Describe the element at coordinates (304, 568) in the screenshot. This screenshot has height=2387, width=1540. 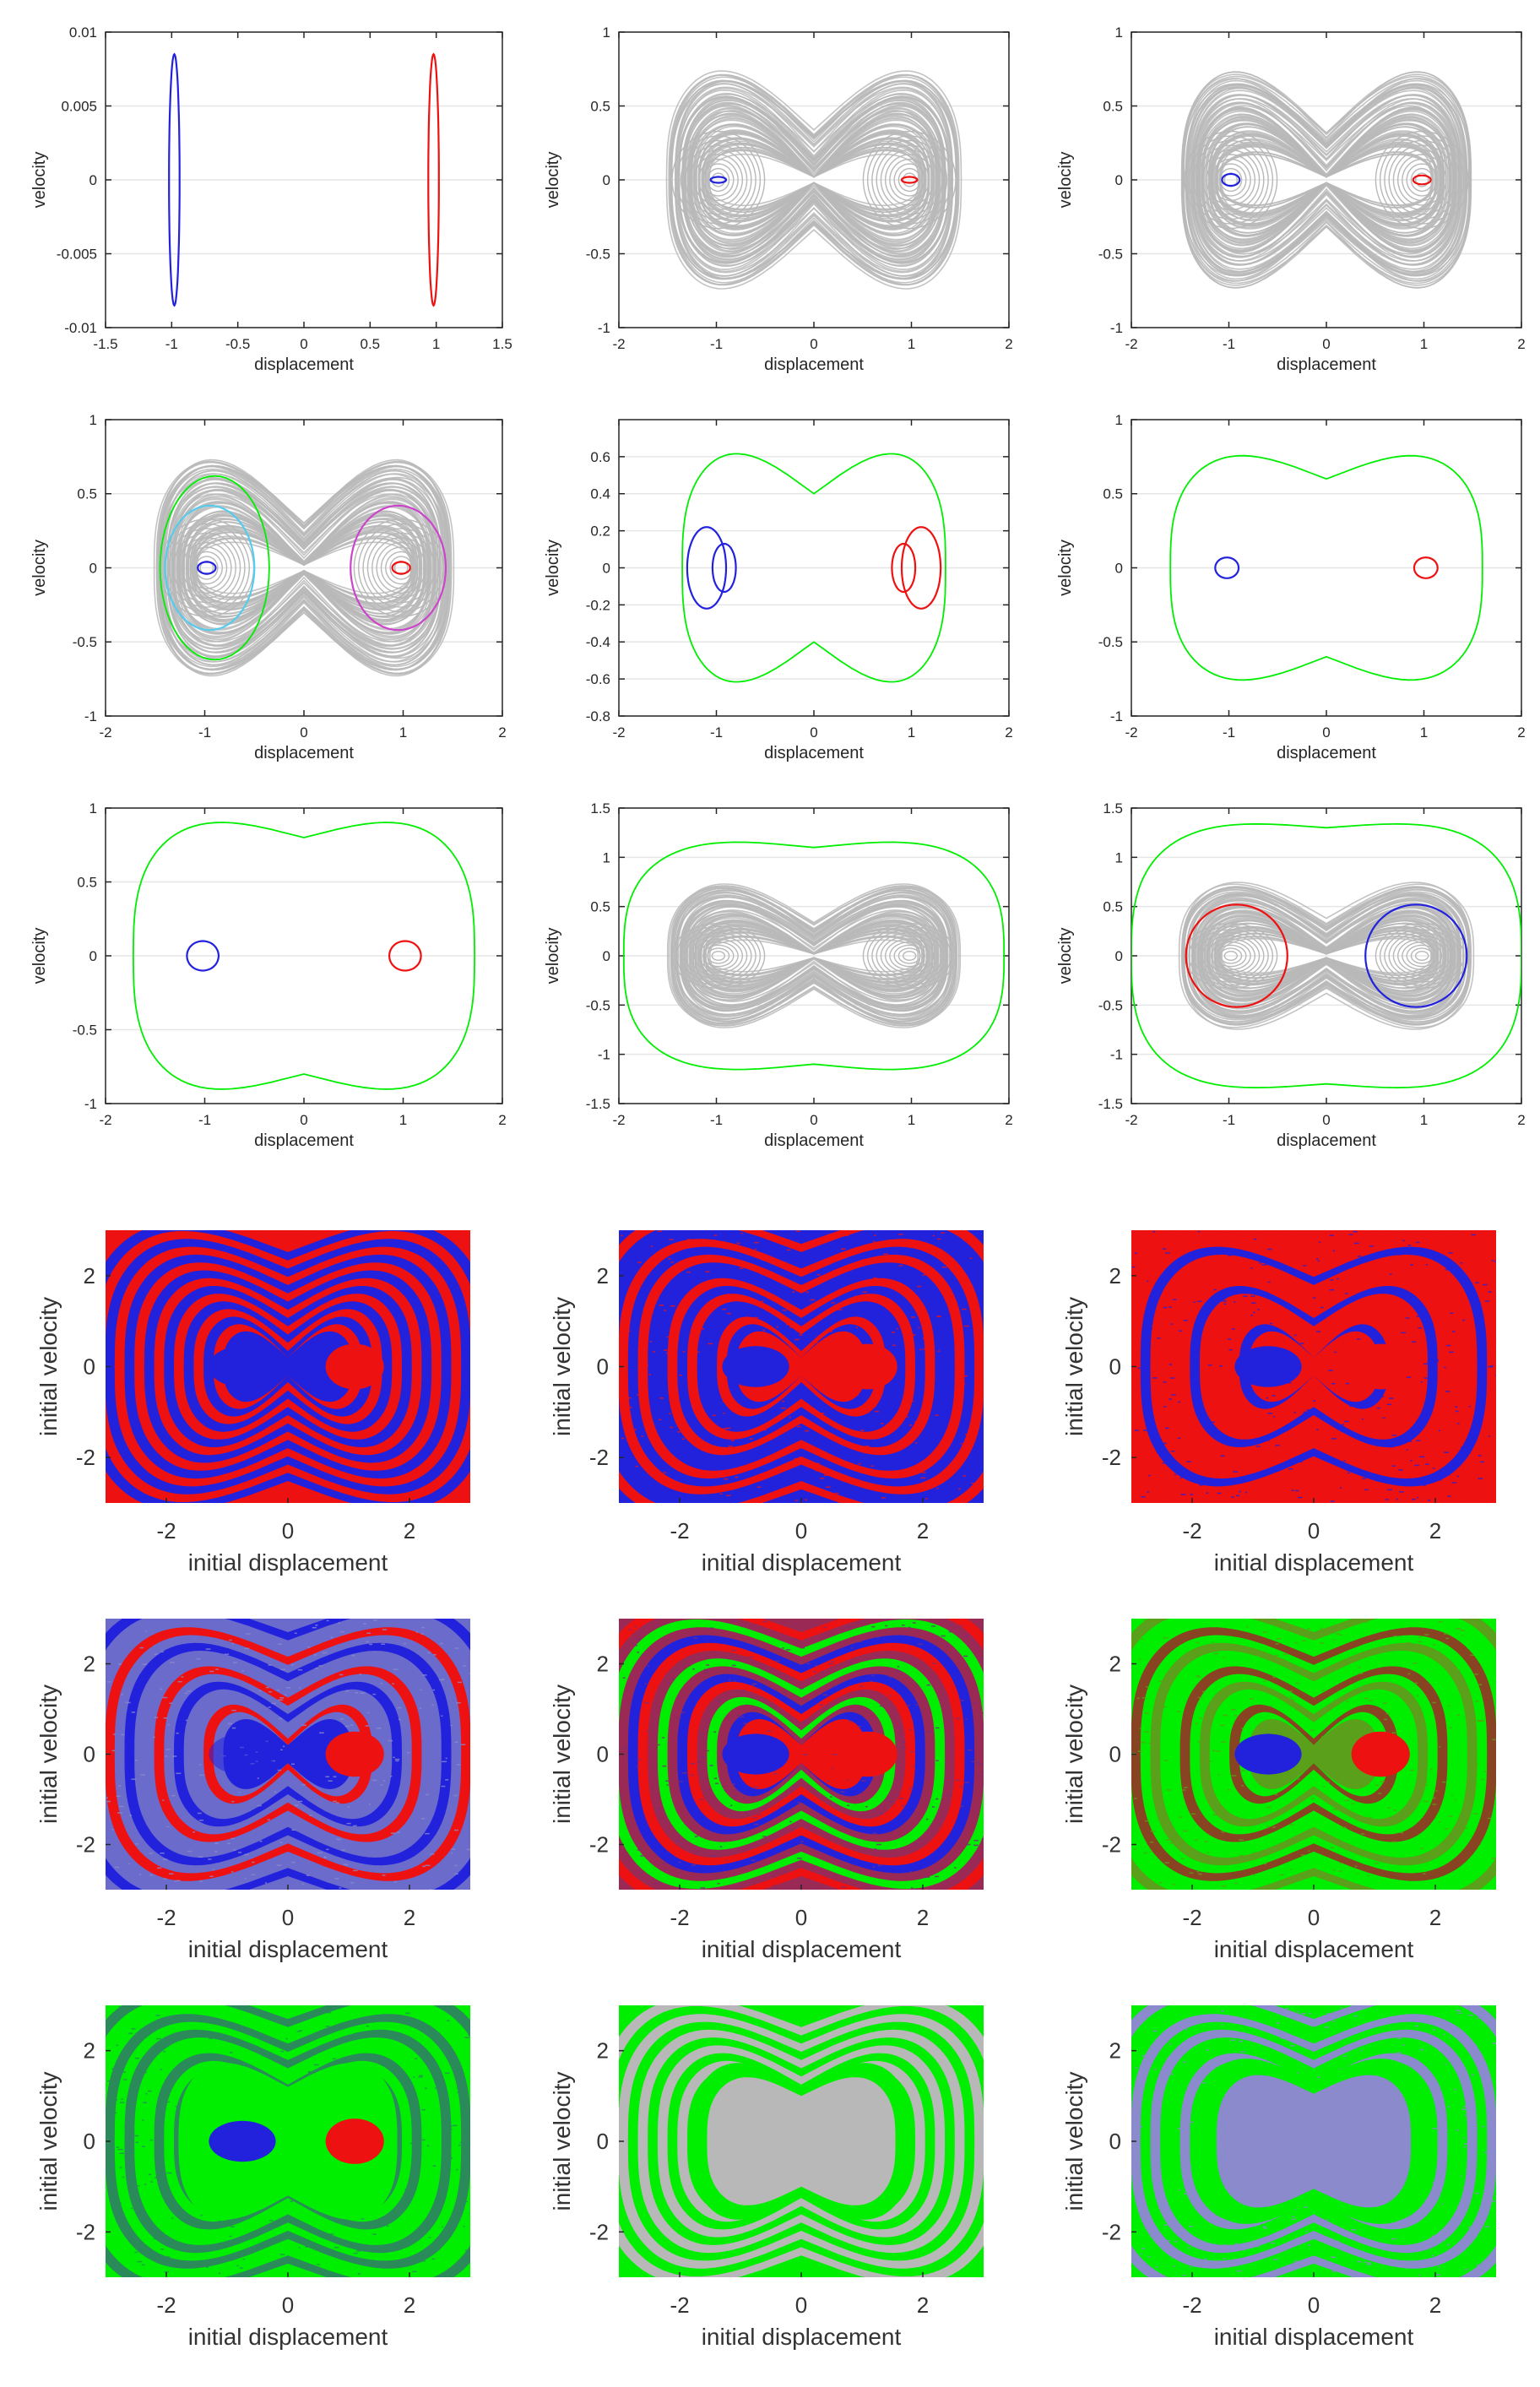
I see `axes-box` at that location.